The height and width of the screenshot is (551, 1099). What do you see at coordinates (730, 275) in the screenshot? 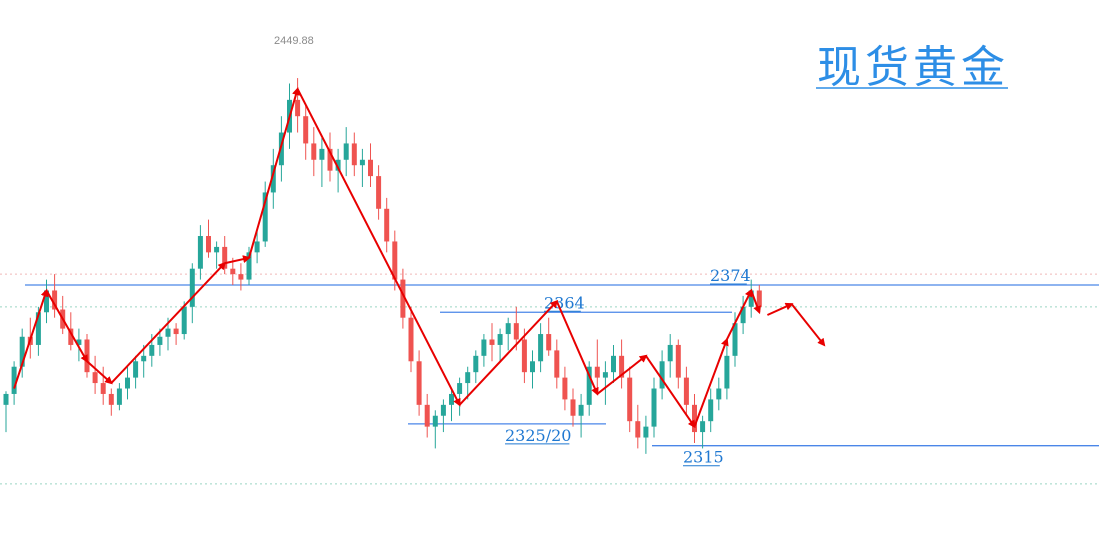
I see `level-label: 2374` at bounding box center [730, 275].